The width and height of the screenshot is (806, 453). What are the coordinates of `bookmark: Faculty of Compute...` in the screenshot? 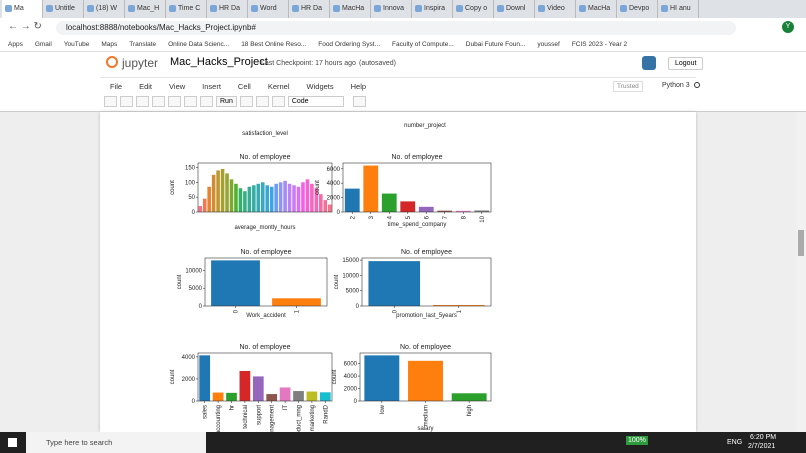 It's located at (423, 44).